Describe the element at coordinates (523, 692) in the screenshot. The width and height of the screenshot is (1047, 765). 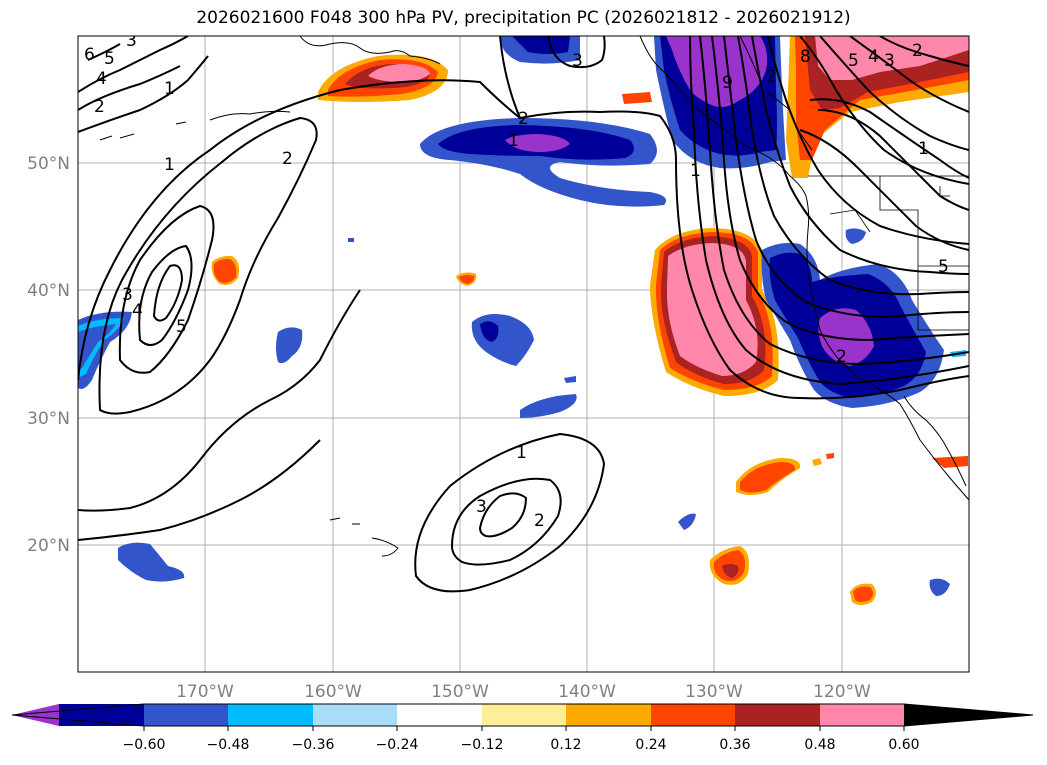
I see `longitude-labels: 170°W 160°W 150°W 140°W 130°W 120°W` at that location.